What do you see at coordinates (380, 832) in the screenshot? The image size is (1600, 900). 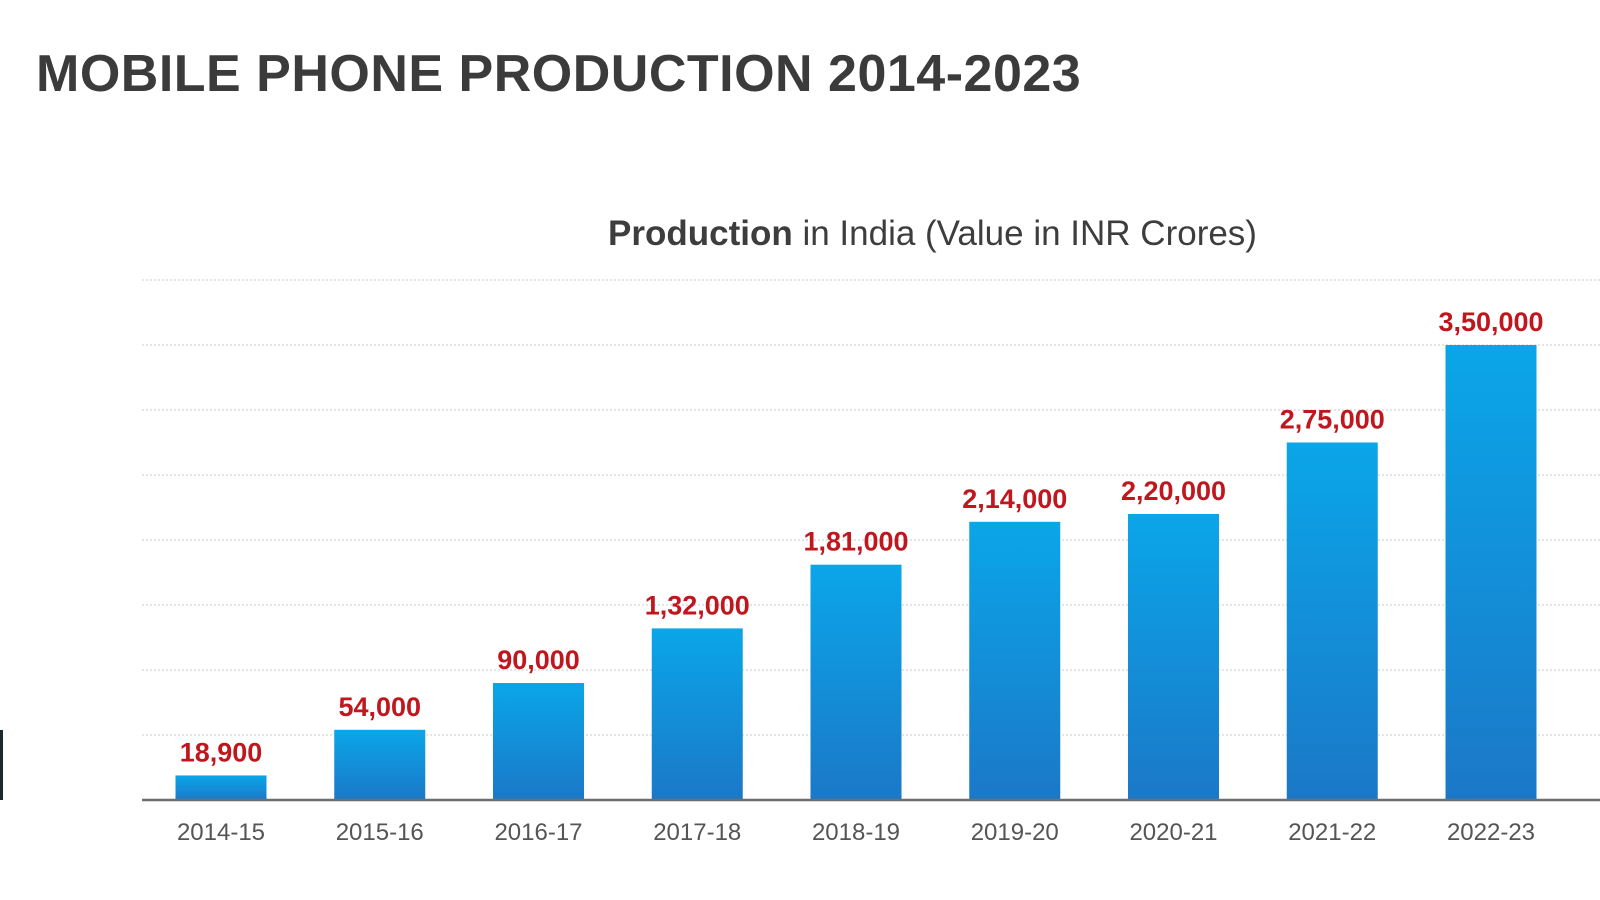 I see `x-tick-label-2015-16: 2015-16` at bounding box center [380, 832].